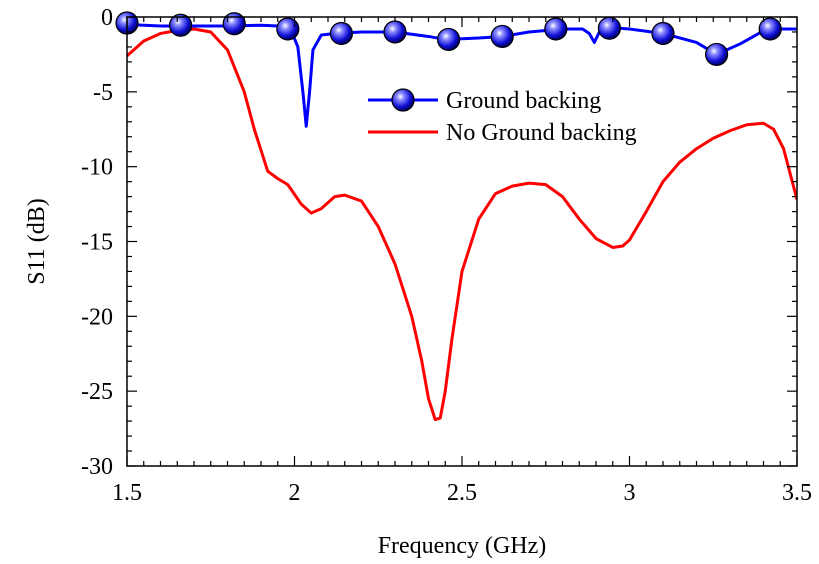 The height and width of the screenshot is (564, 819). Describe the element at coordinates (797, 493) in the screenshot. I see `x-tick-label: 3.5` at that location.